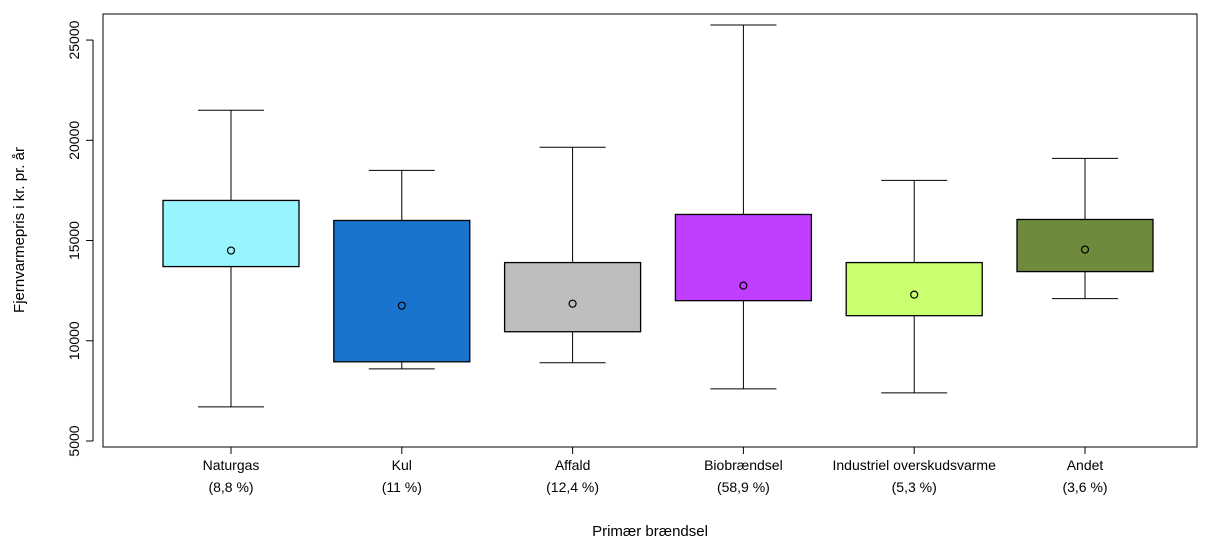 This screenshot has width=1211, height=544. Describe the element at coordinates (1085, 228) in the screenshot. I see `box-andet` at that location.